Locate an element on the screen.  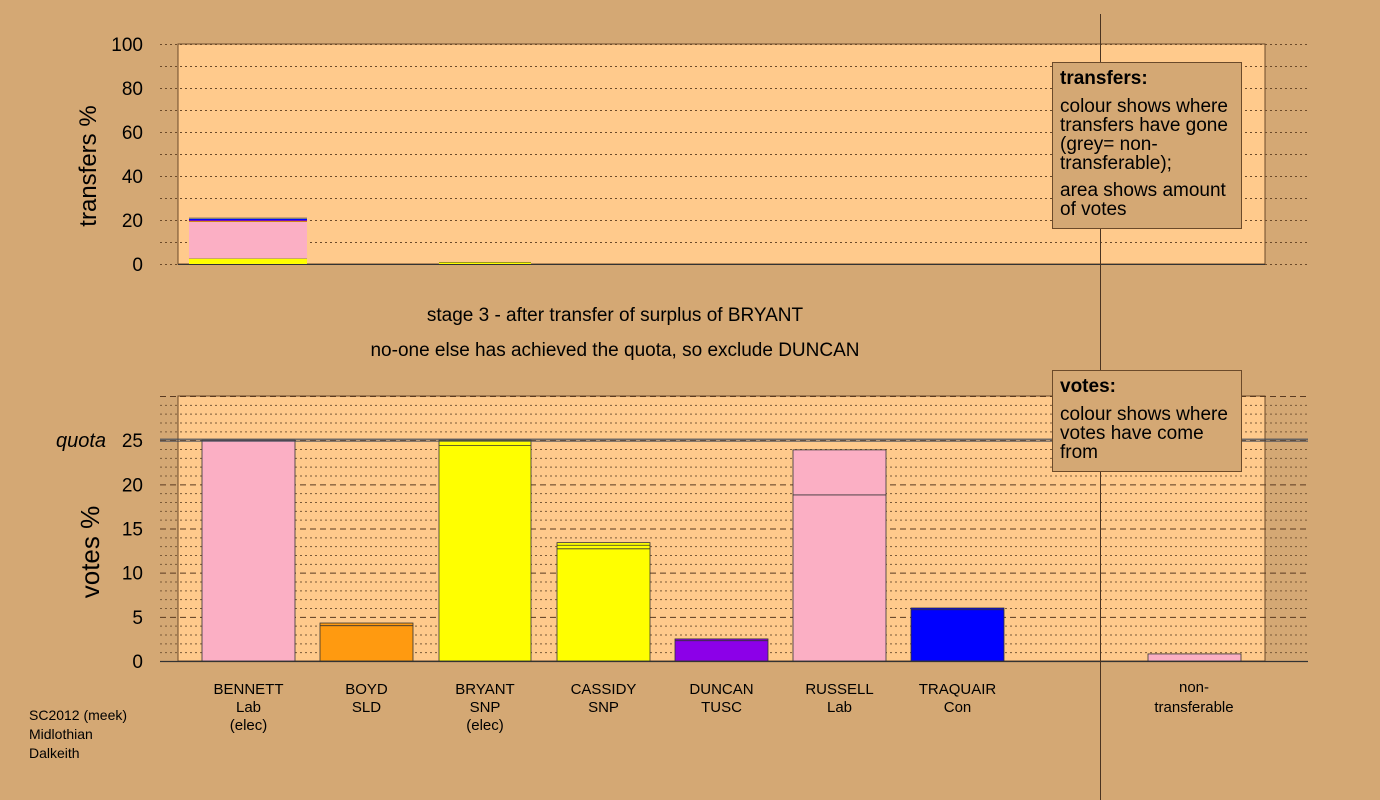
votes-tick-label: 25 is located at coordinates (132, 441).